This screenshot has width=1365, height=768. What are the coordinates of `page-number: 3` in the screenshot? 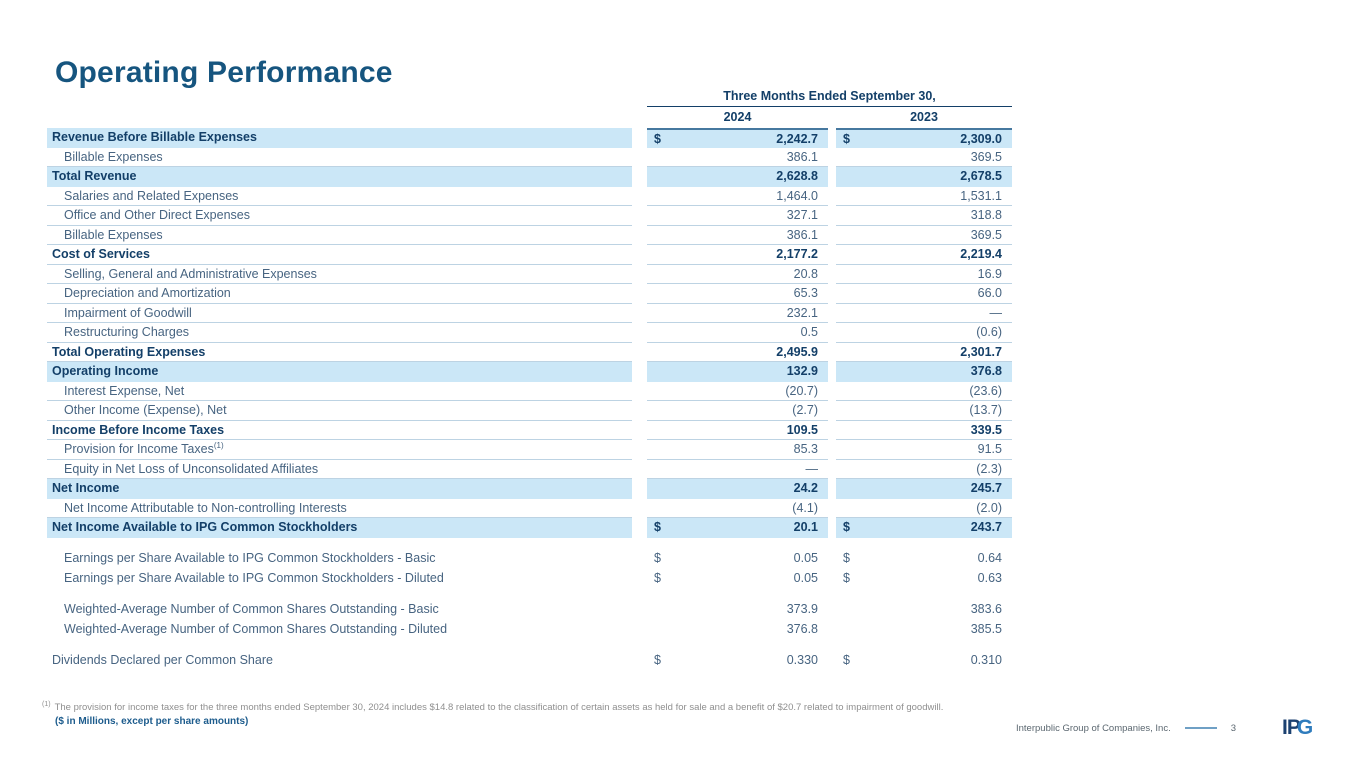 It's located at (1233, 728).